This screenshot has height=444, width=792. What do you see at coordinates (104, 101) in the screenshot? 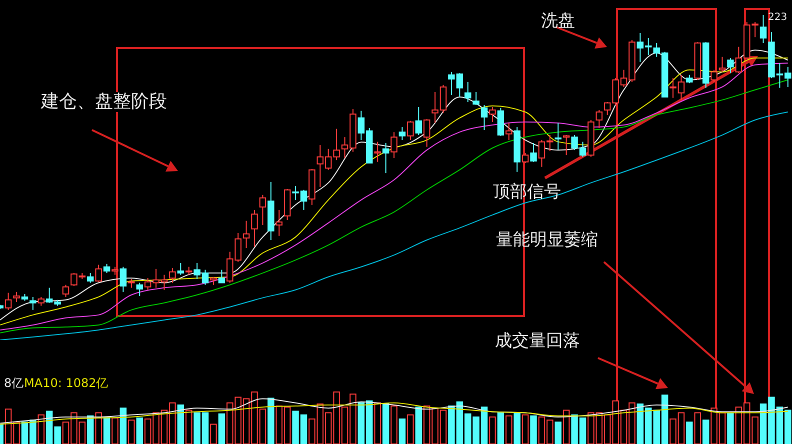
I see `annotation: 建仓、盘整阶段` at bounding box center [104, 101].